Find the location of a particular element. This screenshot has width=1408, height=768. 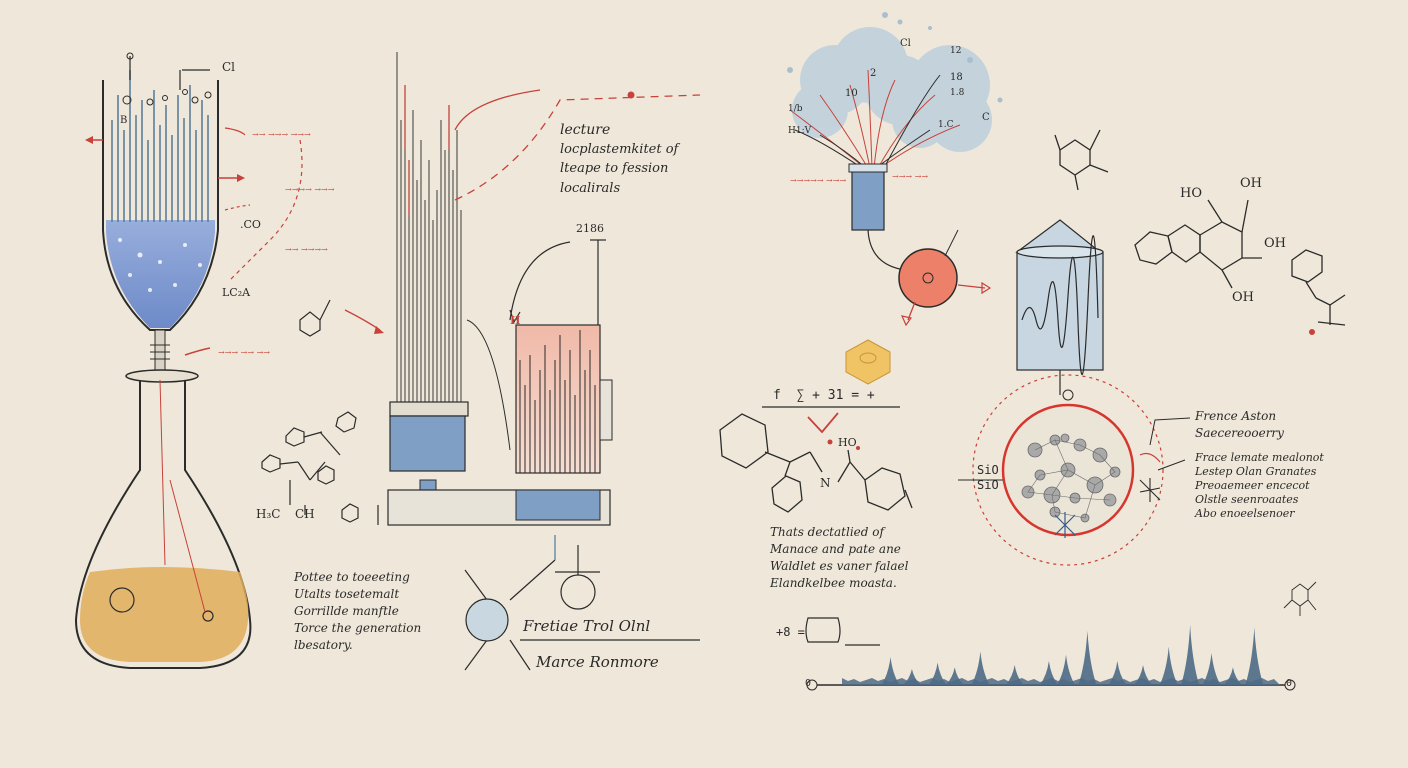

spectrum-baseline is located at coordinates (1061, 681).